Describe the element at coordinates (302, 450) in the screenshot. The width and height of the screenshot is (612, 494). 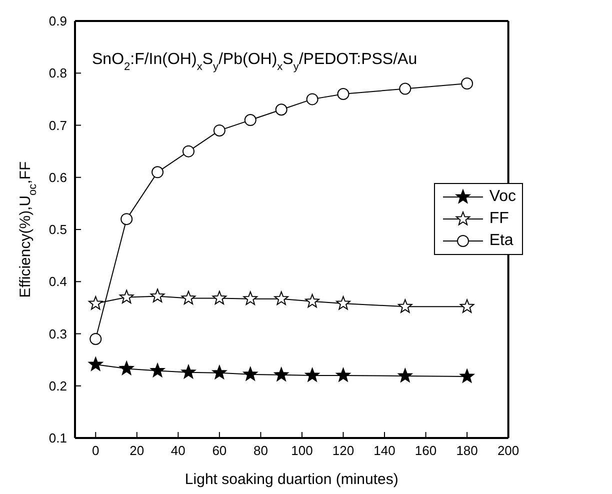
I see `x-tick-label: 100` at that location.